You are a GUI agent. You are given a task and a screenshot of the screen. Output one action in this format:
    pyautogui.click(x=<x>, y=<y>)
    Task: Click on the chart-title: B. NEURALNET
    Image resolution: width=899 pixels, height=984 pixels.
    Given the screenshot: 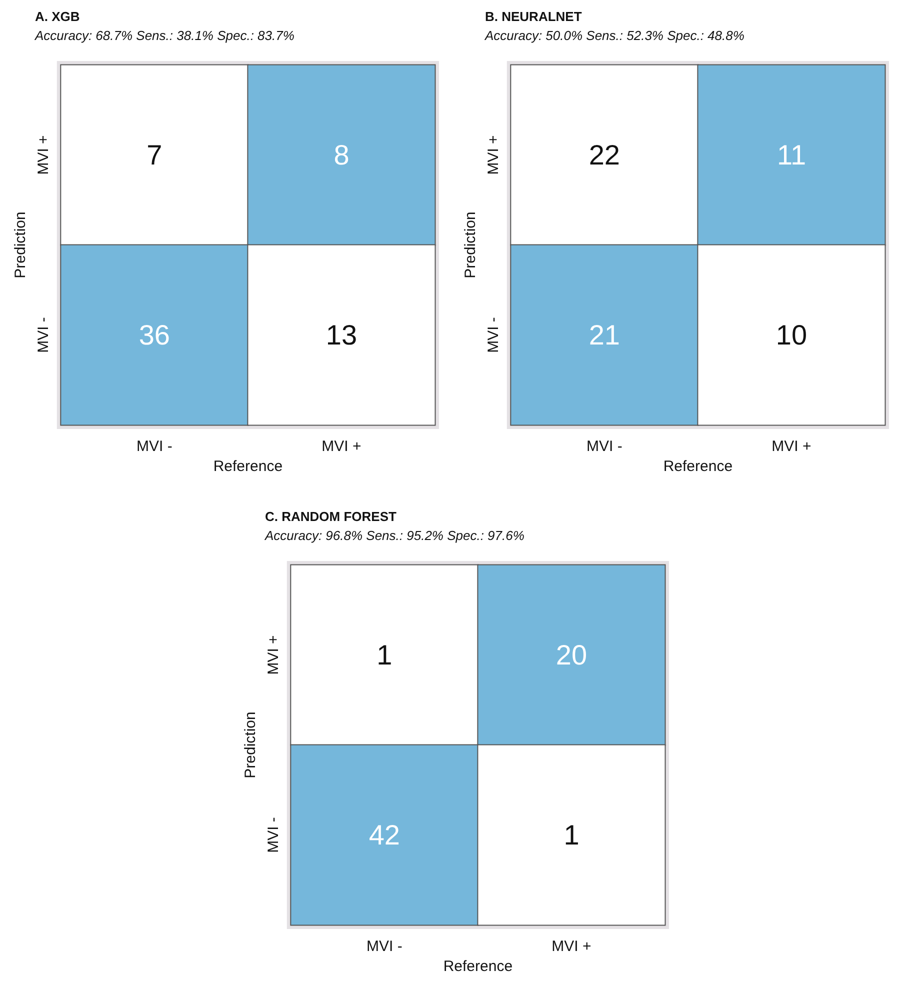 What is the action you would take?
    pyautogui.click(x=533, y=16)
    